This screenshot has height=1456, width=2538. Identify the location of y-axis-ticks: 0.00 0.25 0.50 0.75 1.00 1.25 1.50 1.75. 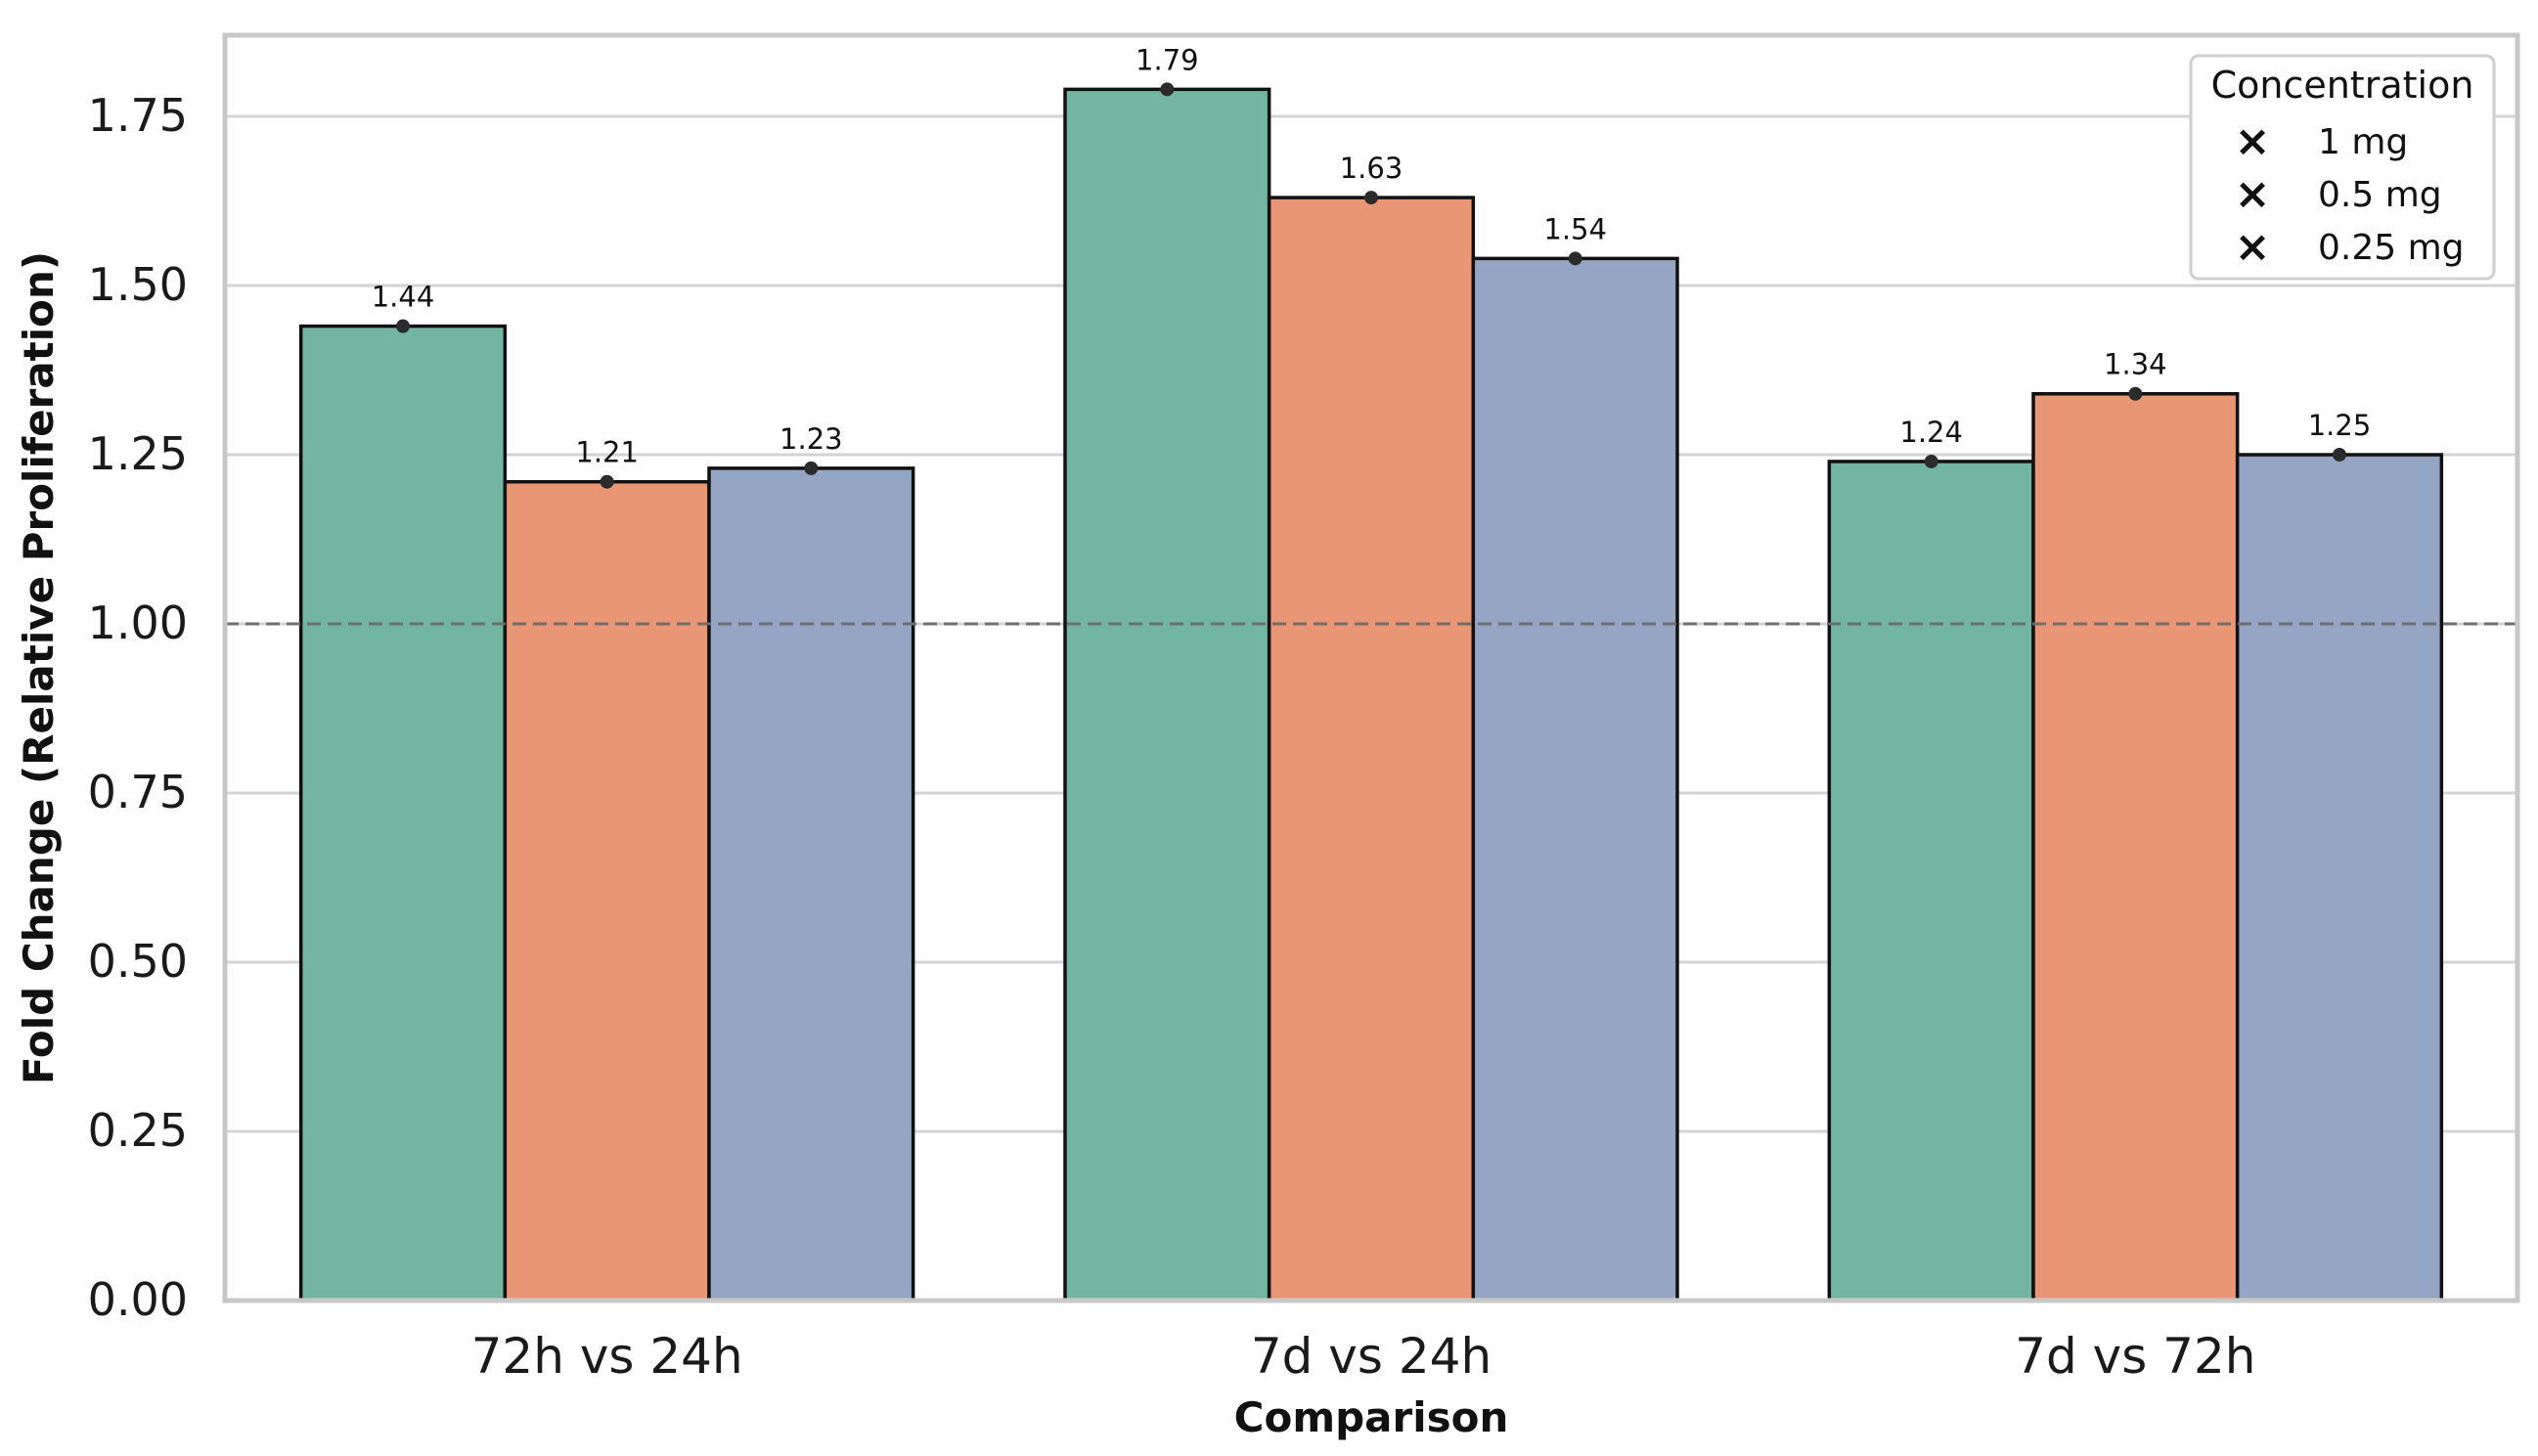
(138, 707).